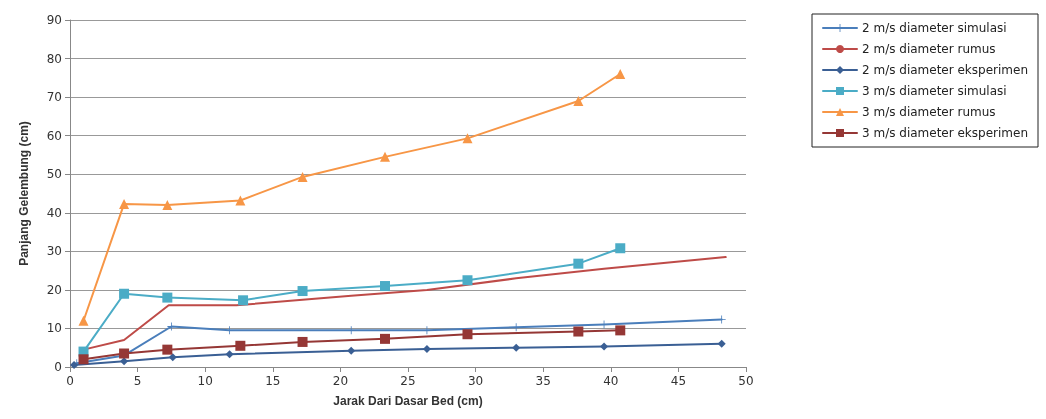  Describe the element at coordinates (54, 135) in the screenshot. I see `y-tick-label: 60` at that location.